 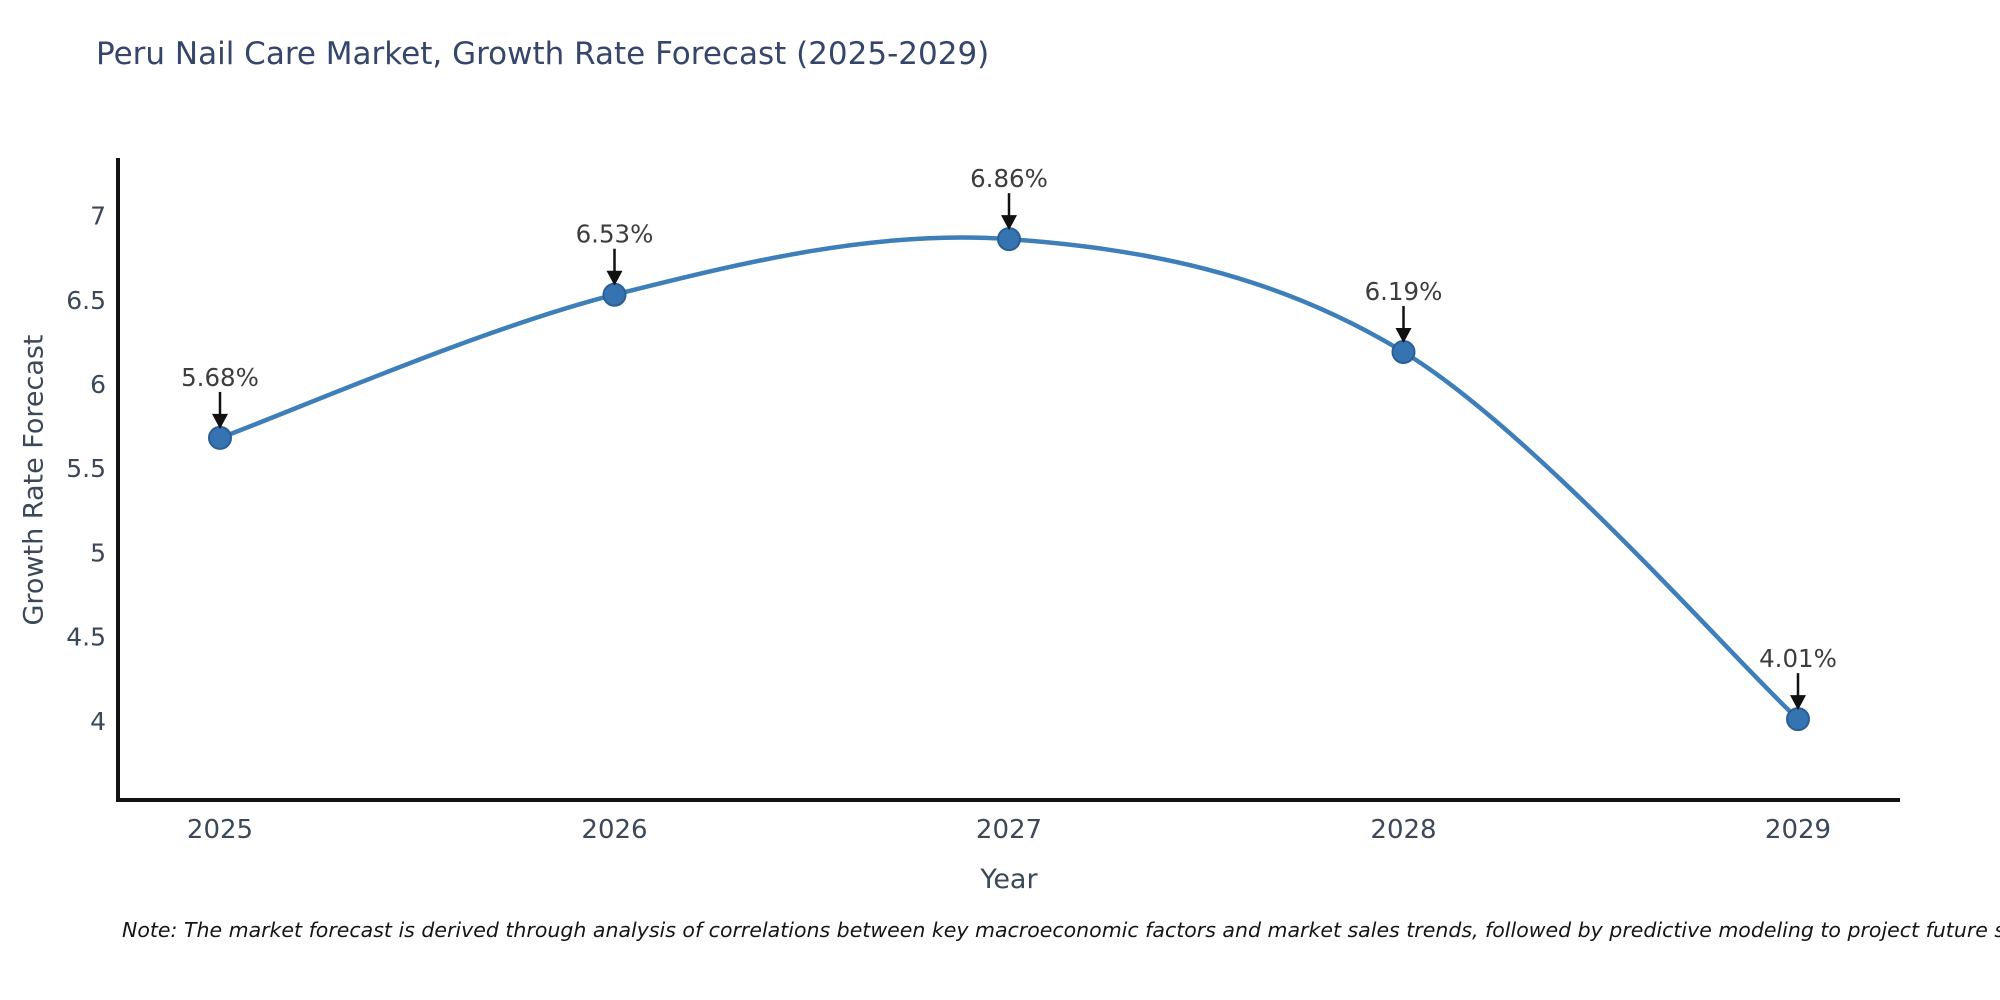 What do you see at coordinates (220, 377) in the screenshot?
I see `annotation-label: 5.68%` at bounding box center [220, 377].